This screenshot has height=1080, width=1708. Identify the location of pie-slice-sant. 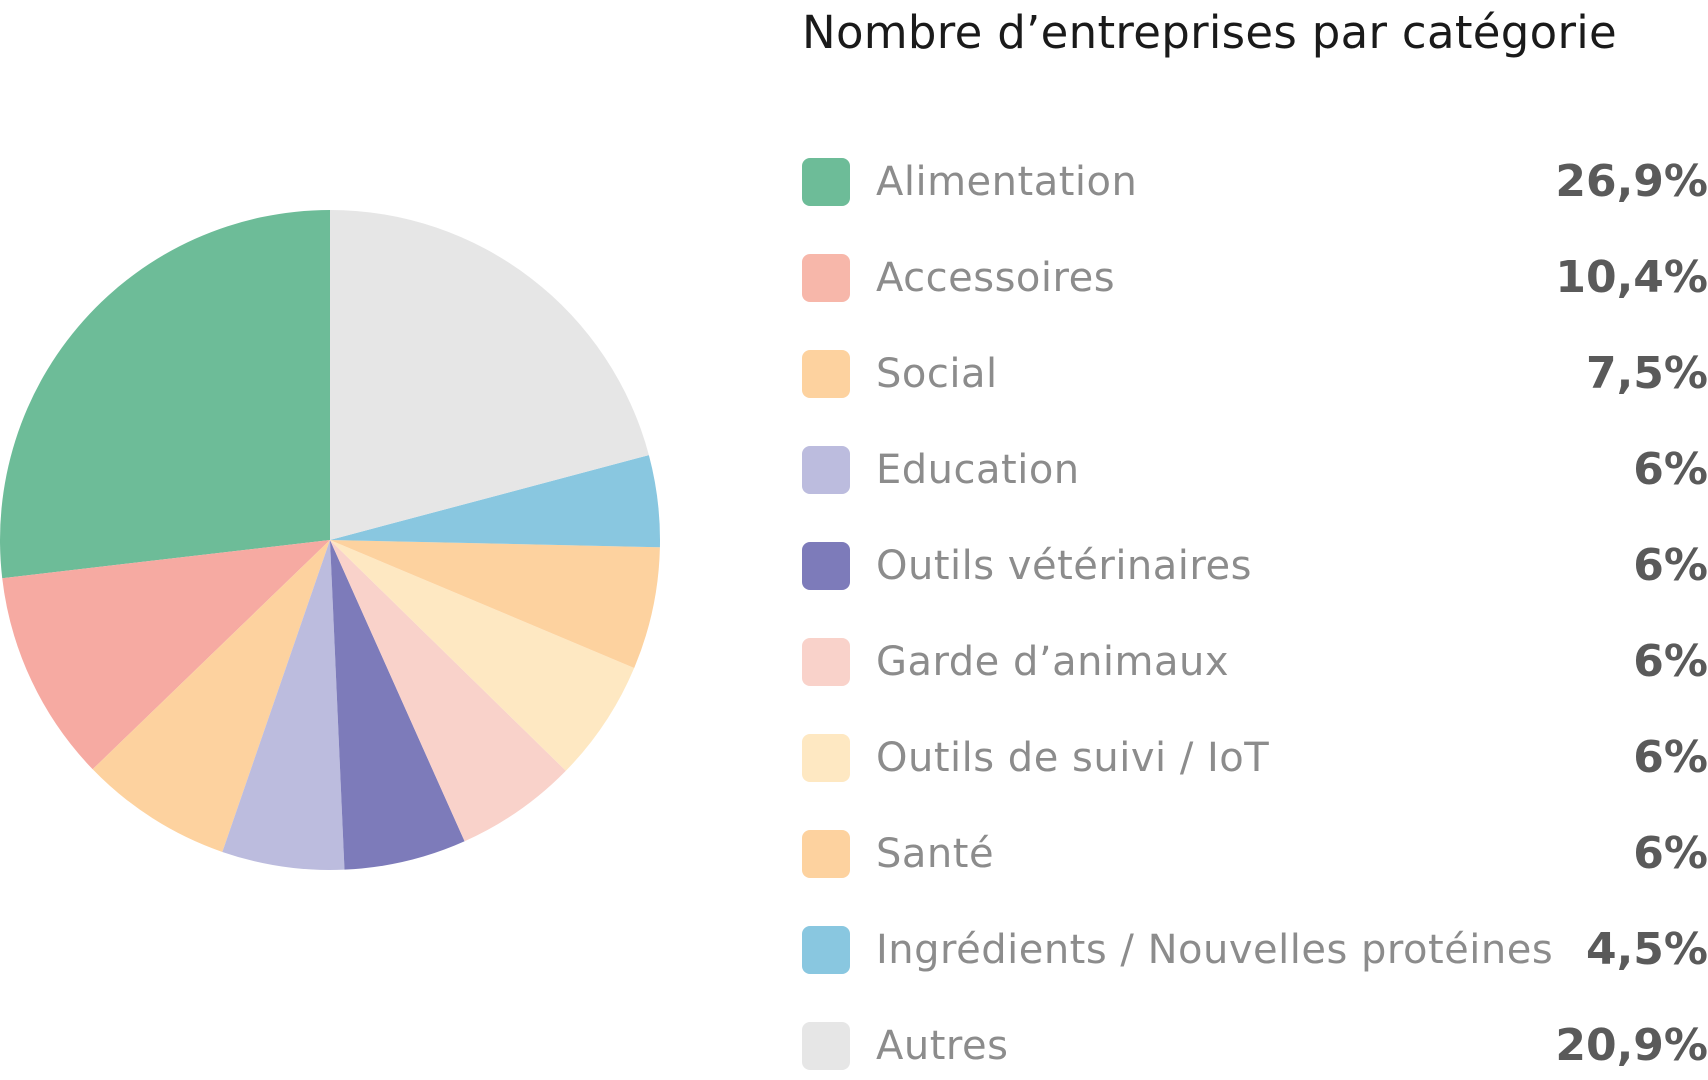
(495, 604).